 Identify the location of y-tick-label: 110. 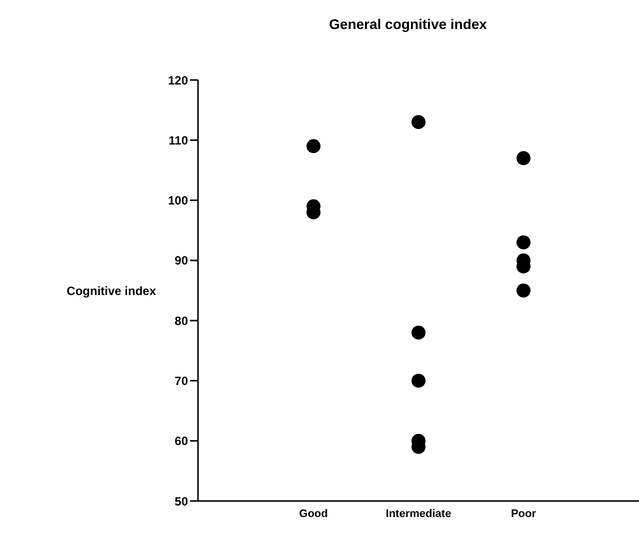
(178, 140).